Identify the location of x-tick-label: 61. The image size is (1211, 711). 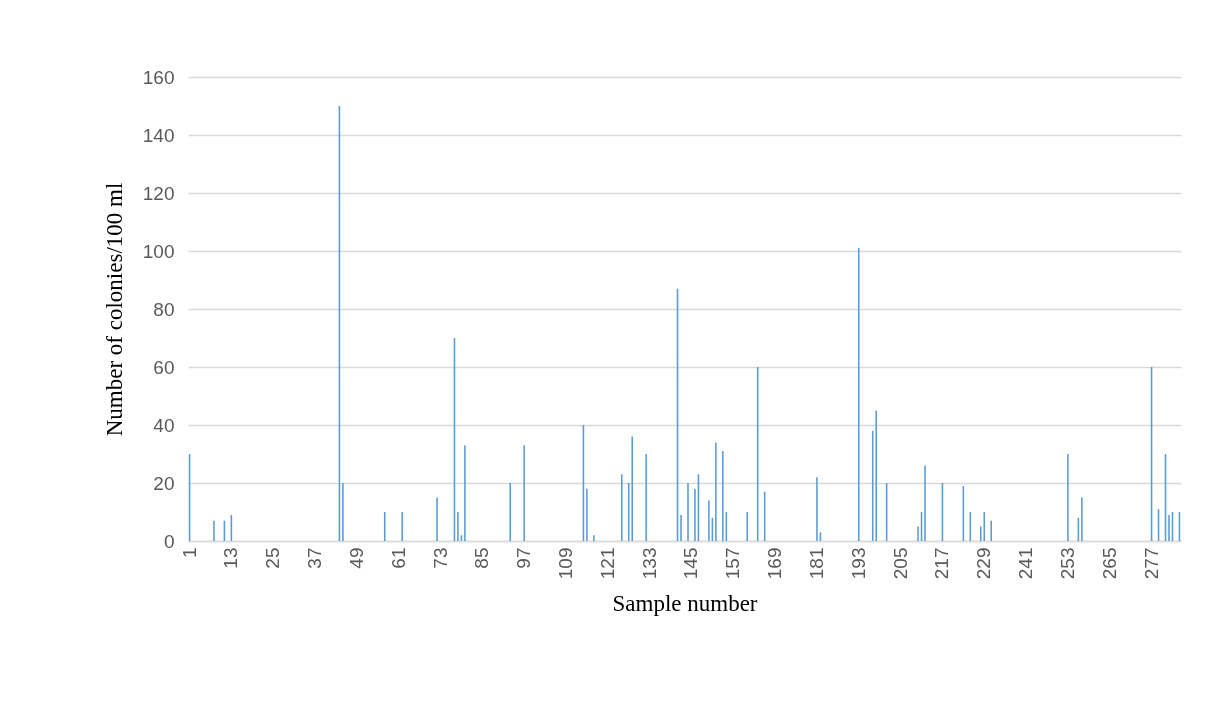
(398, 558).